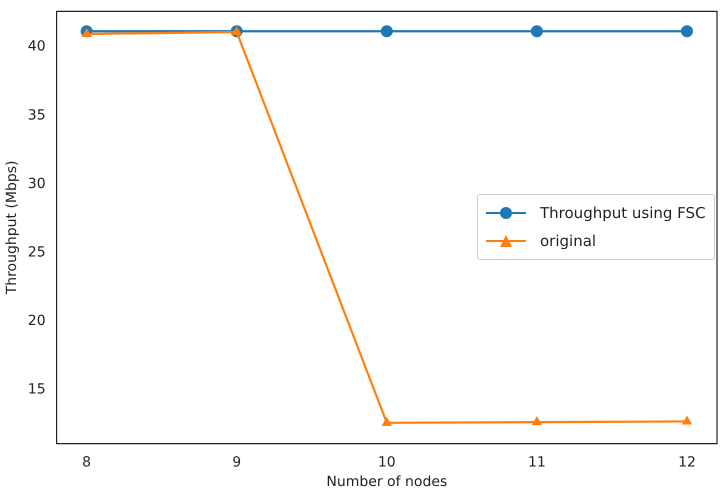 The image size is (723, 491). Describe the element at coordinates (87, 462) in the screenshot. I see `x-tick-label: 8` at that location.